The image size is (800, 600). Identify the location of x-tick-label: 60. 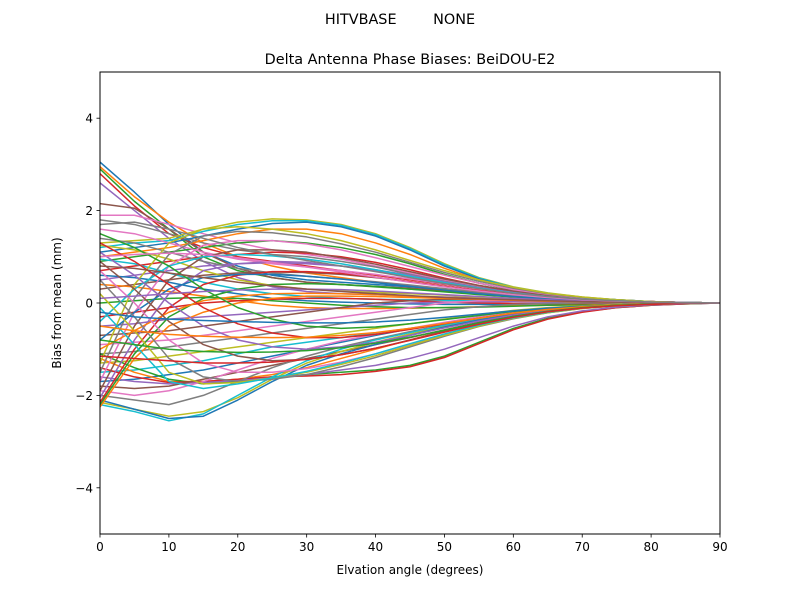
(513, 547).